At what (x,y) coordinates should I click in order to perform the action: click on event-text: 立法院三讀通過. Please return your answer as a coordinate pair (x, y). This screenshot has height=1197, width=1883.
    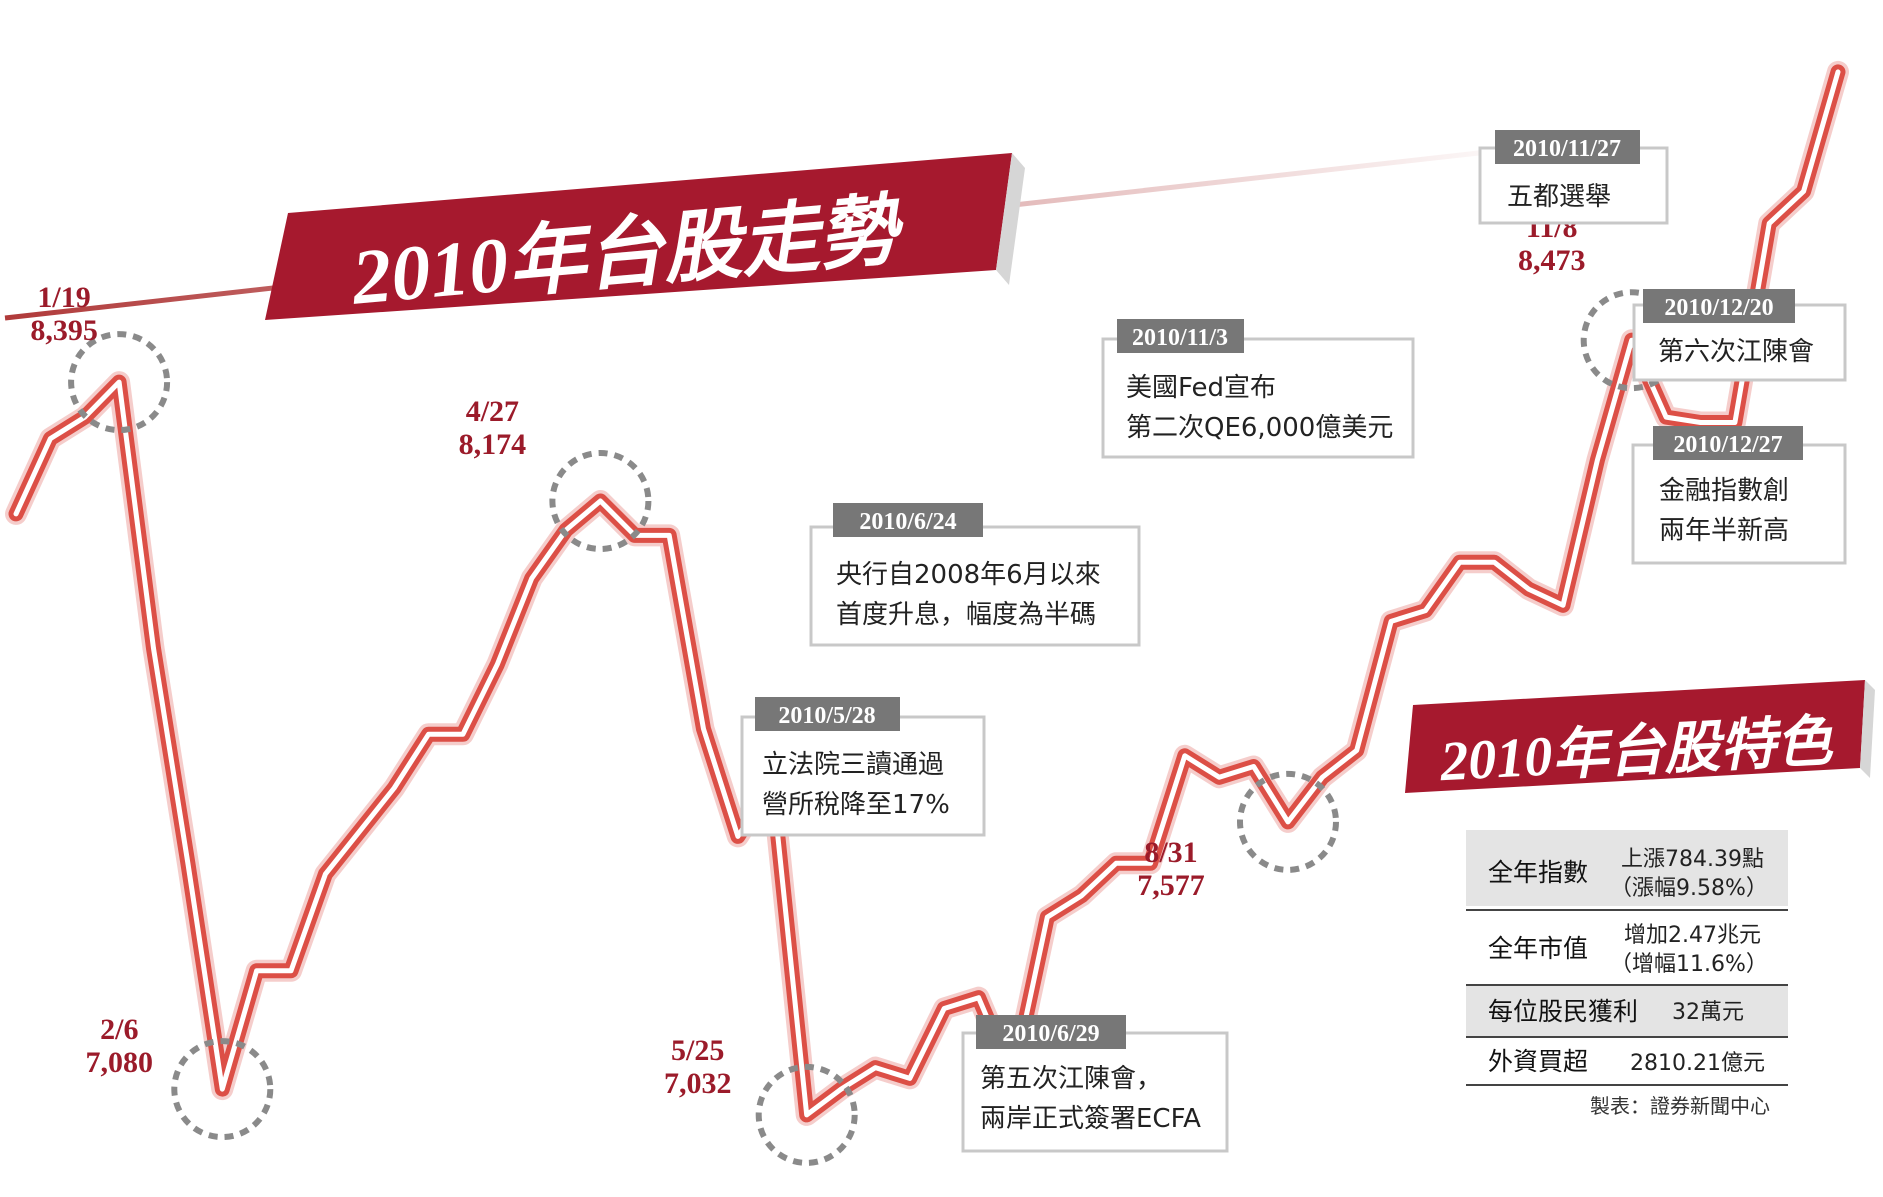
    Looking at the image, I should click on (853, 765).